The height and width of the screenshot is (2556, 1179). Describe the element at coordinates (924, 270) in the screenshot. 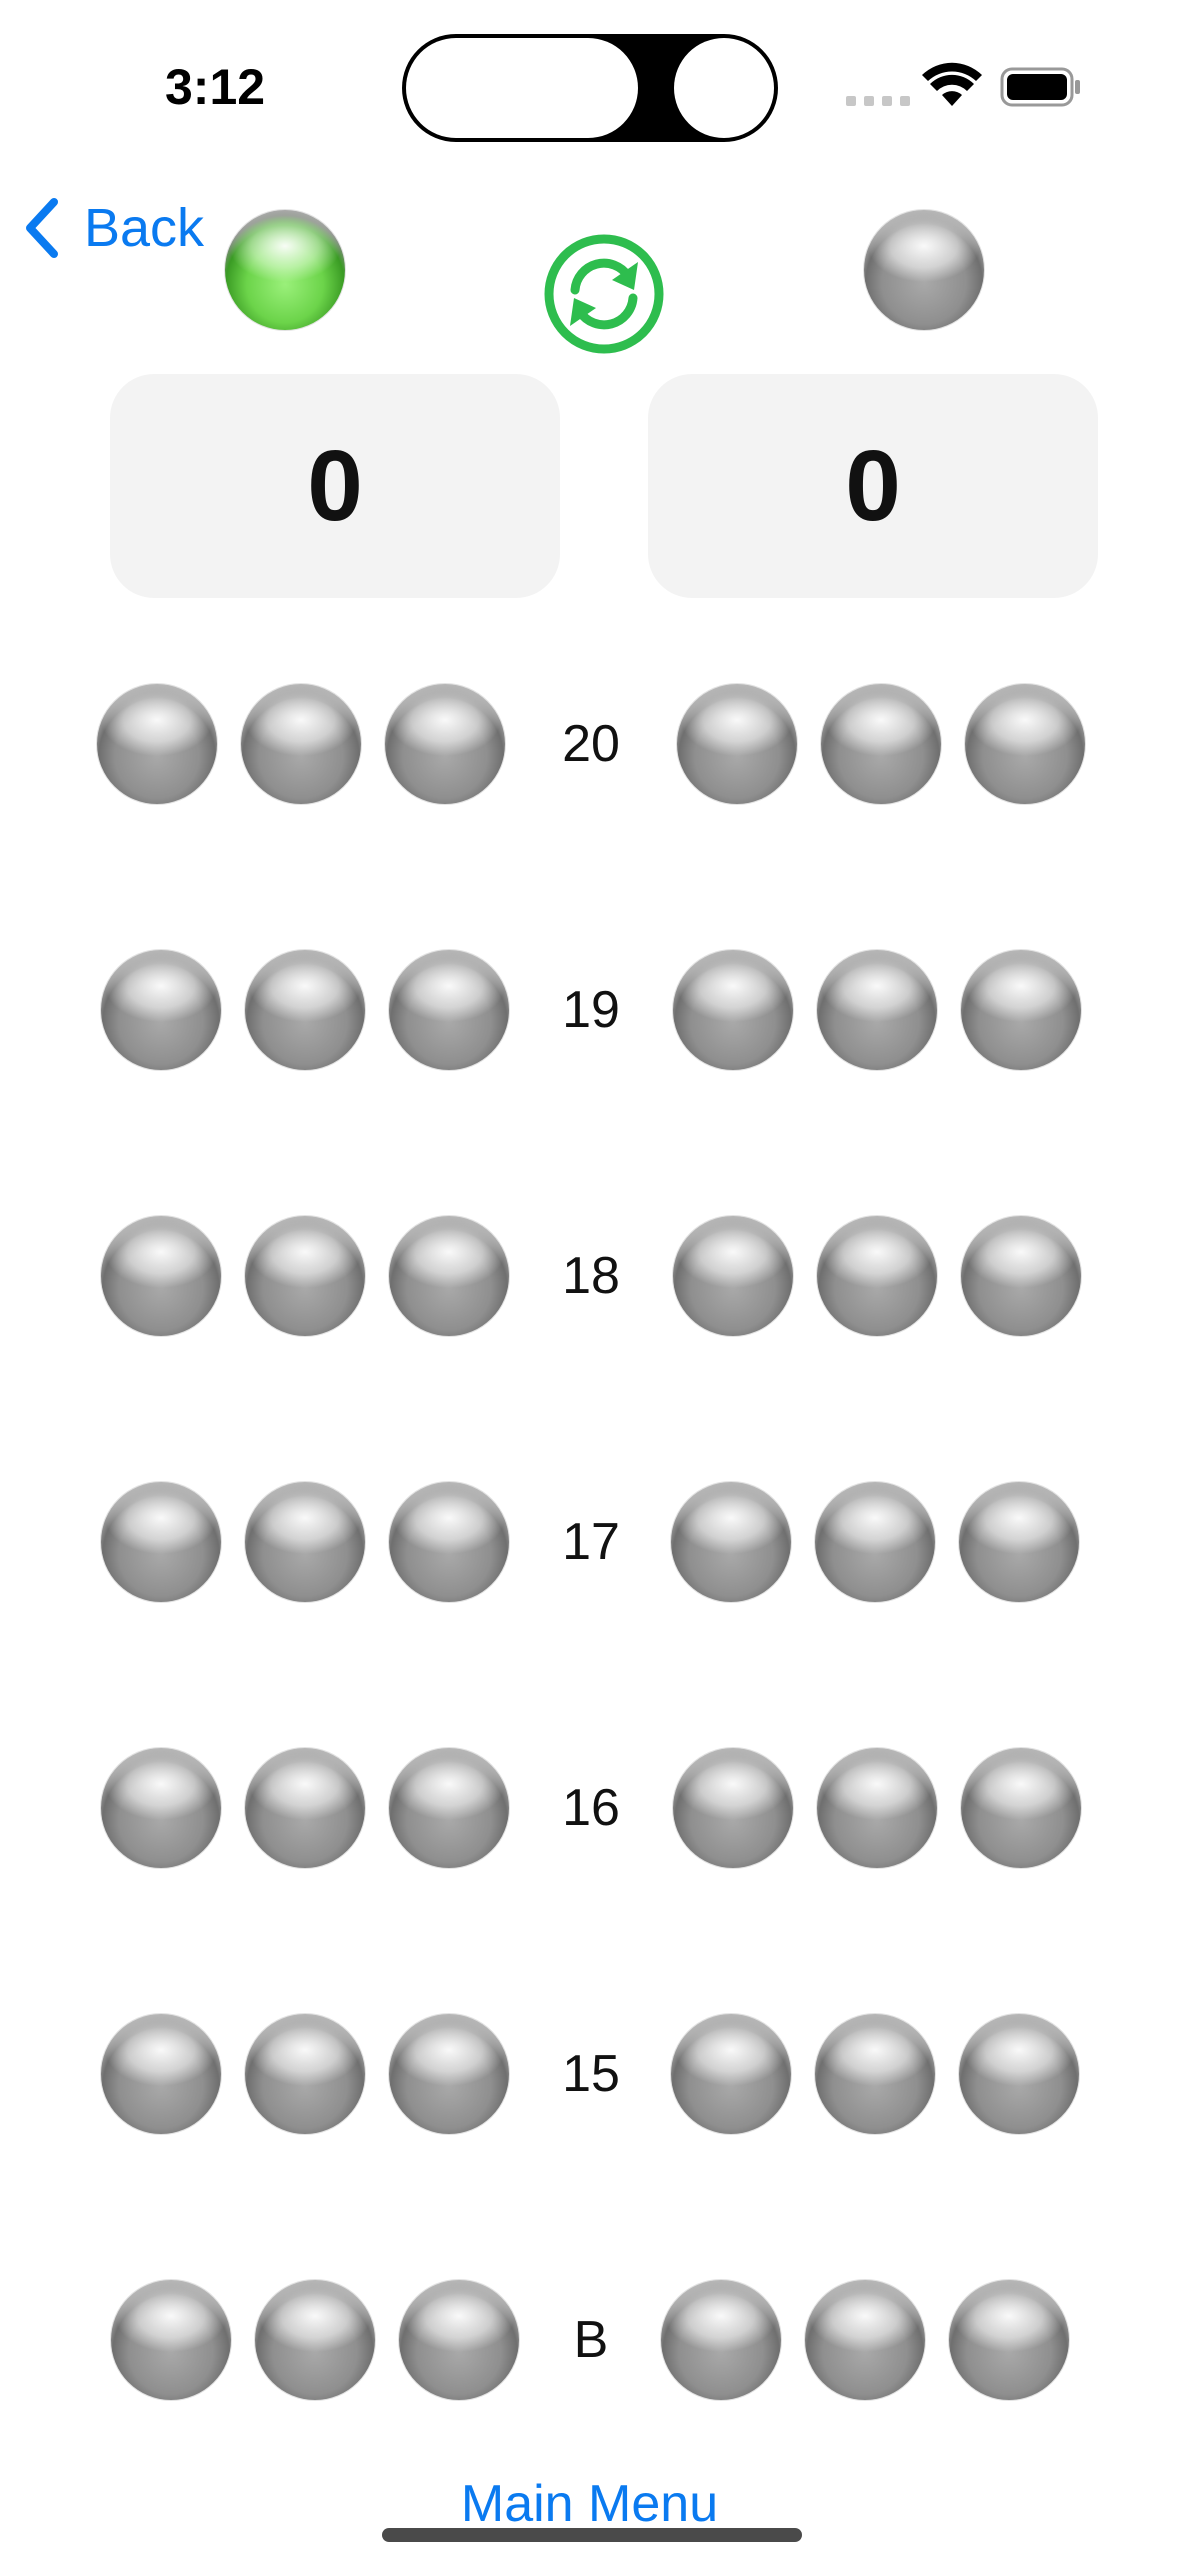

I see `right-player-turn-indicator` at that location.